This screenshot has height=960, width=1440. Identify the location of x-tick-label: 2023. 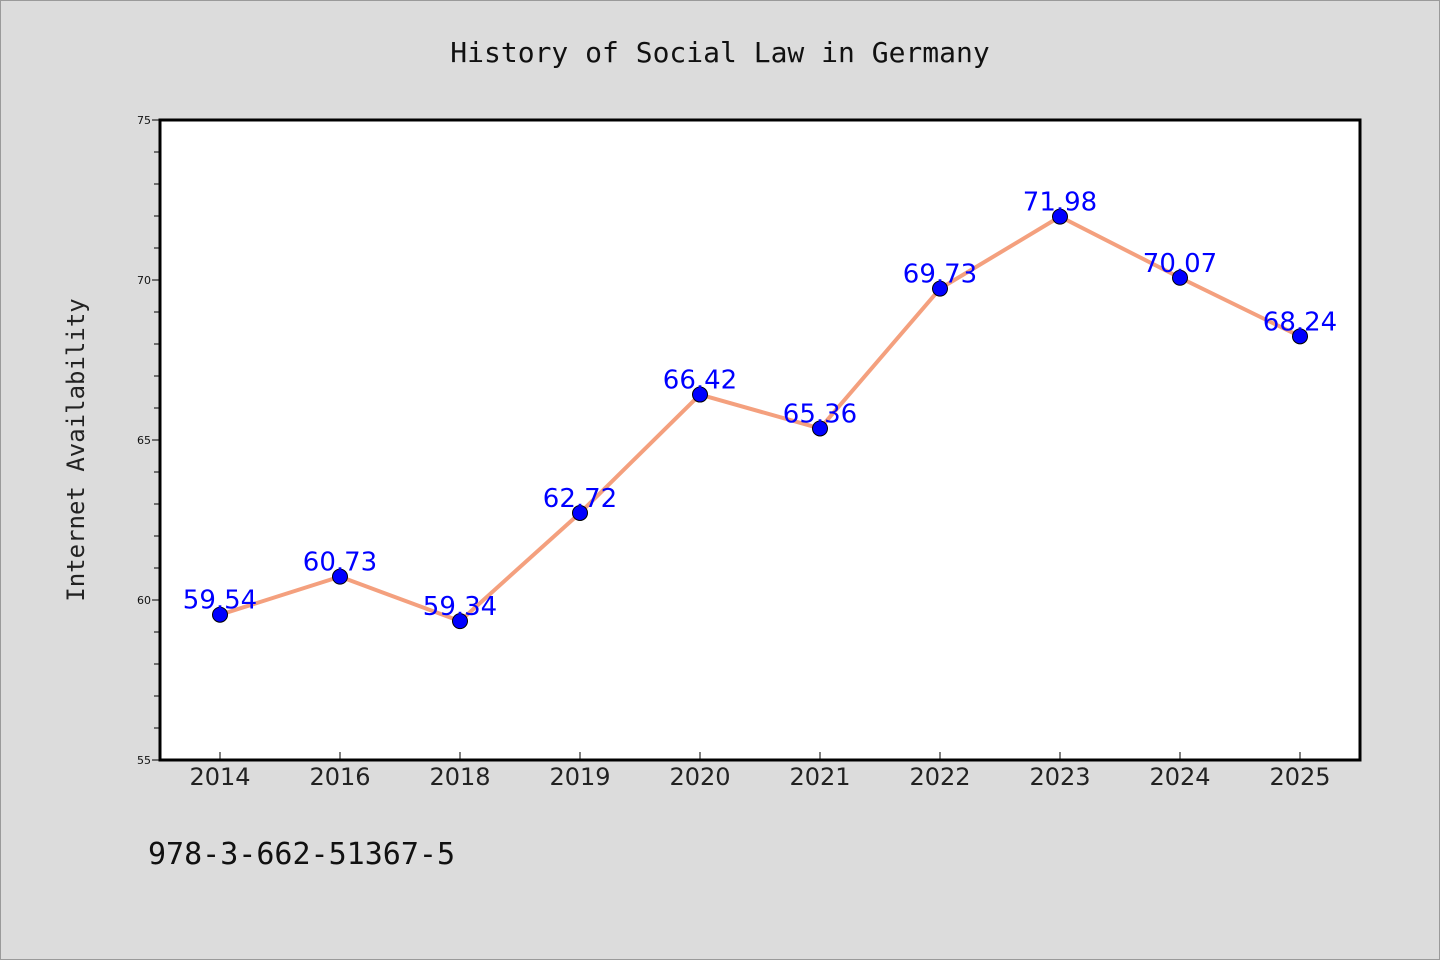
(1059, 777).